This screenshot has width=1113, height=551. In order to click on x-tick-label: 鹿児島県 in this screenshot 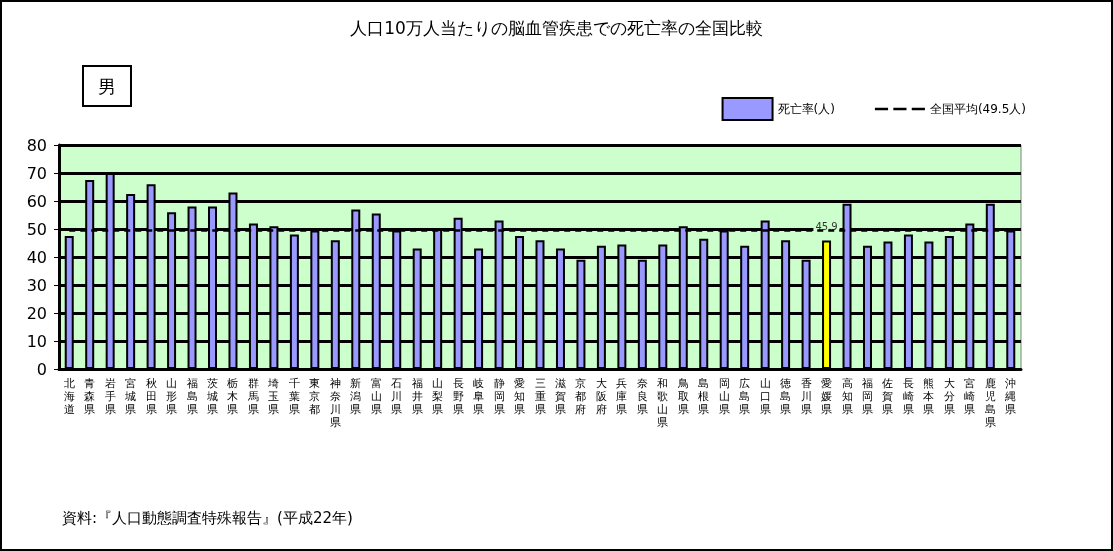, I will do `click(990, 403)`.